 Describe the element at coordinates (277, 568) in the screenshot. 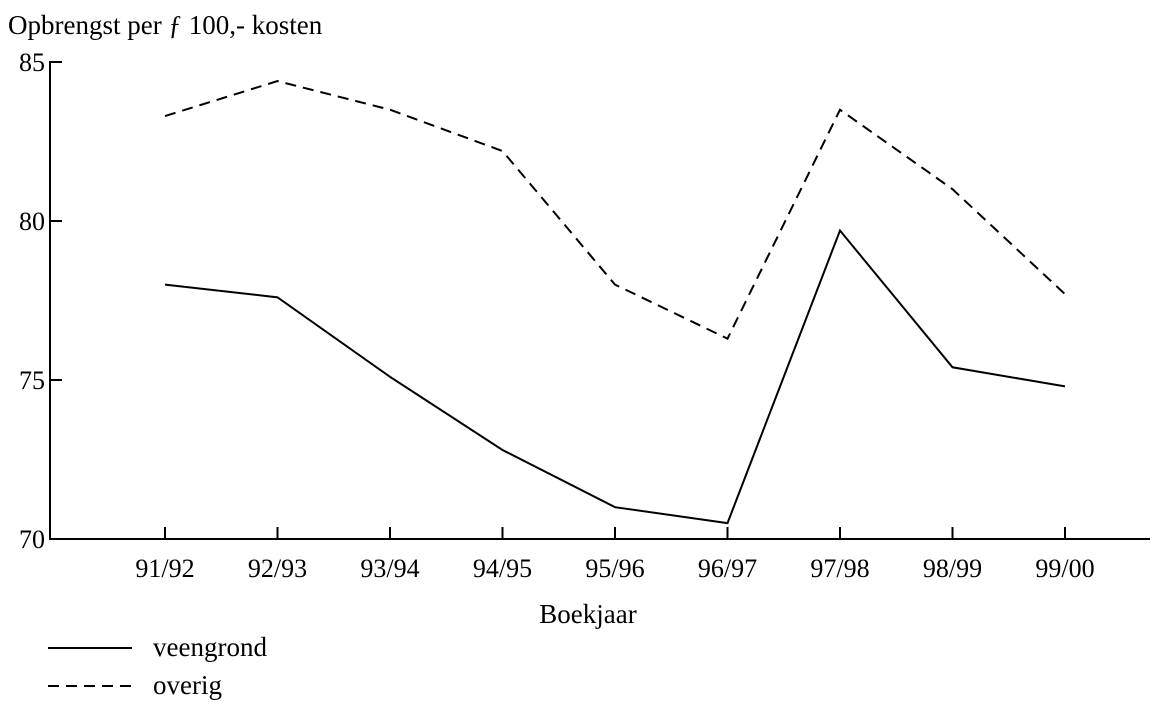

I see `x-tick-label: 92/93` at that location.